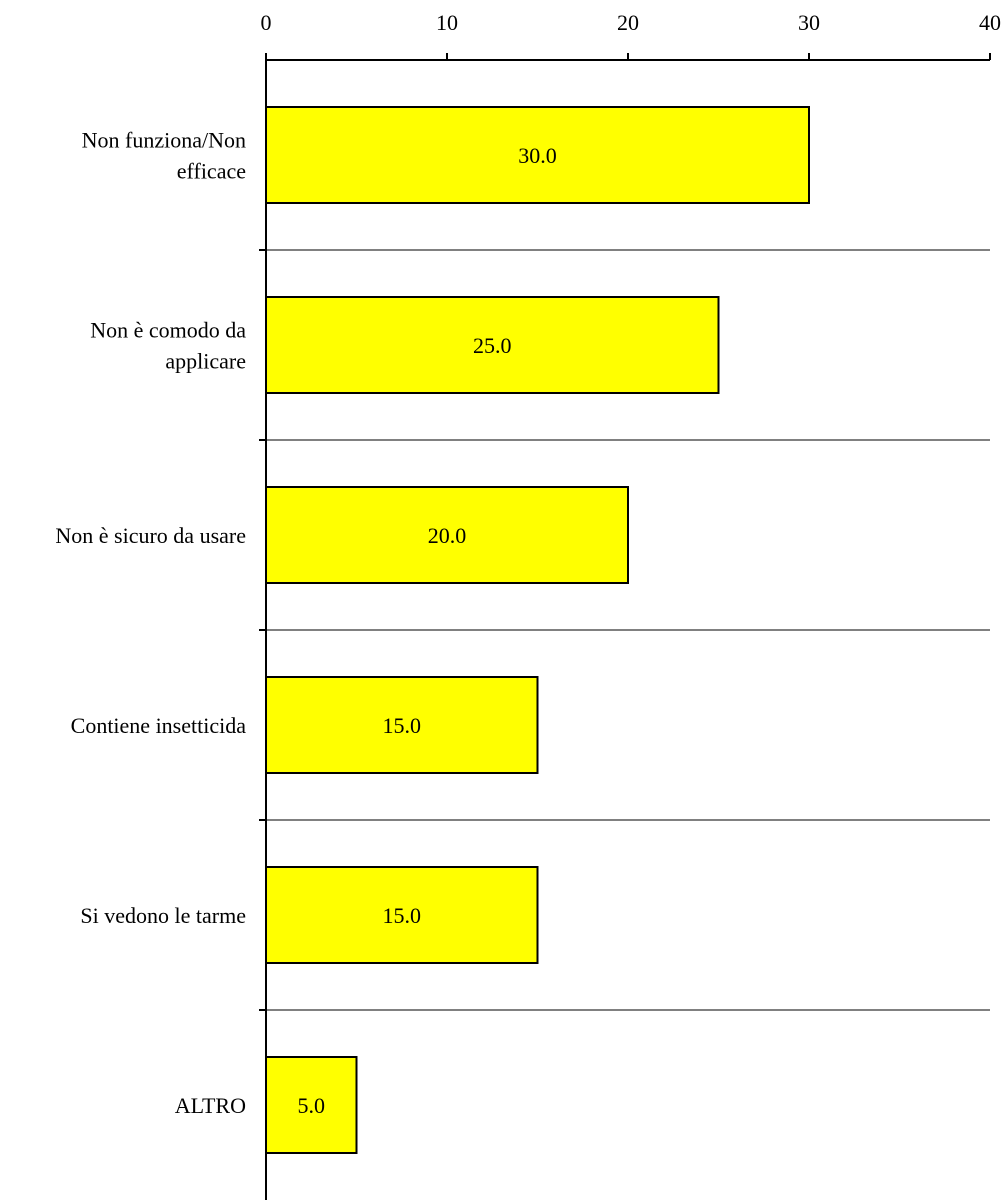  I want to click on category-label: Contiene insetticida, so click(159, 725).